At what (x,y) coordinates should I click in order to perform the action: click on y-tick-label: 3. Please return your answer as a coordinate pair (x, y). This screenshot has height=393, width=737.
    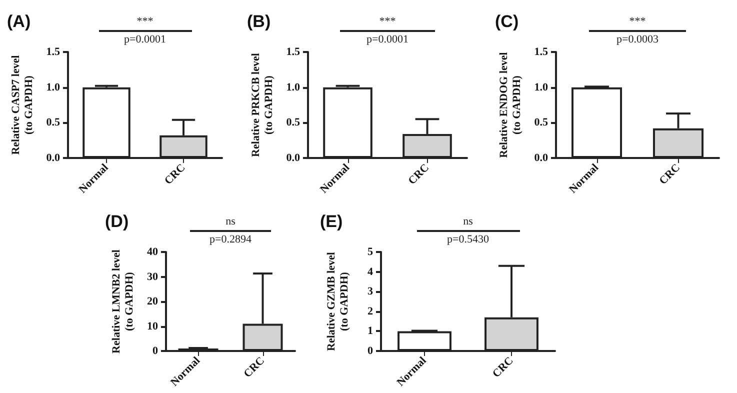
    Looking at the image, I should click on (371, 292).